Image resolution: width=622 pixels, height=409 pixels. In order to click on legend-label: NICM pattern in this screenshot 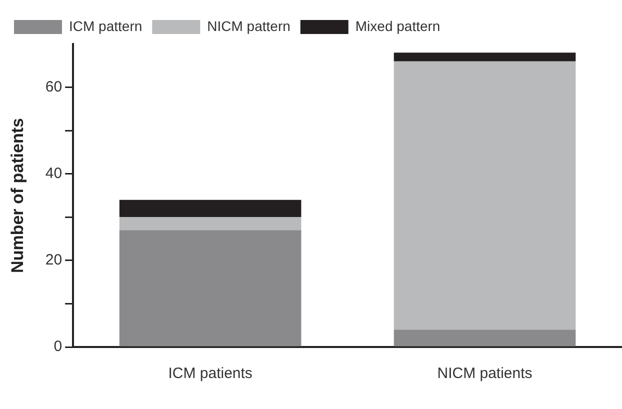, I will do `click(248, 26)`.